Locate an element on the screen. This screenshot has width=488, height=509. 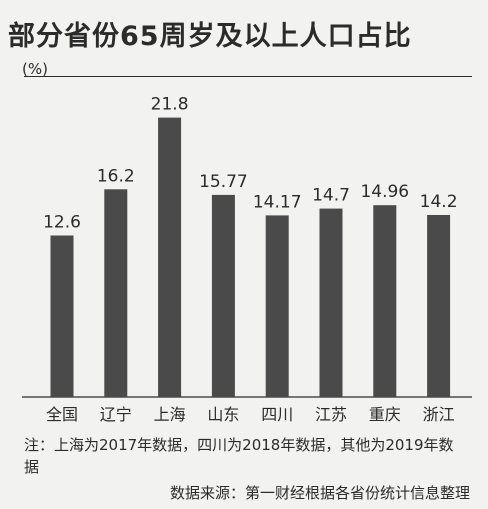
bar-value-label: 14.96 is located at coordinates (384, 192).